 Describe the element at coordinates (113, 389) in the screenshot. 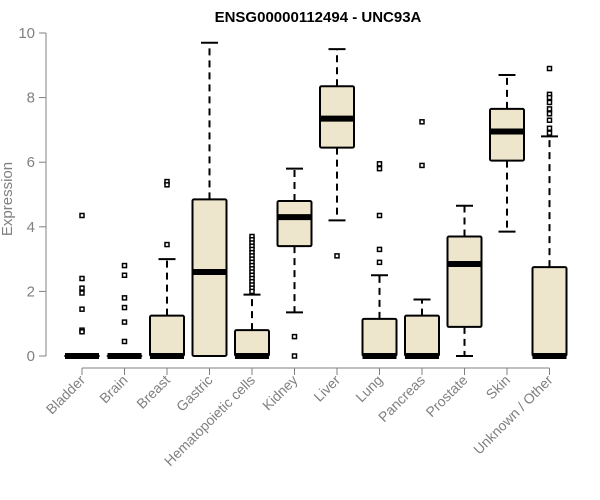

I see `x-tick-label-brain: Brain` at that location.